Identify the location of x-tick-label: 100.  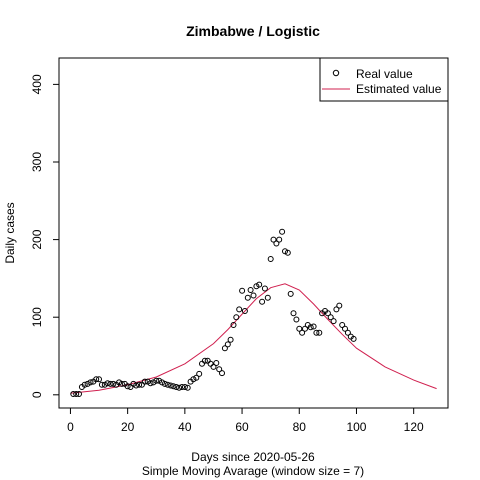
(356, 427).